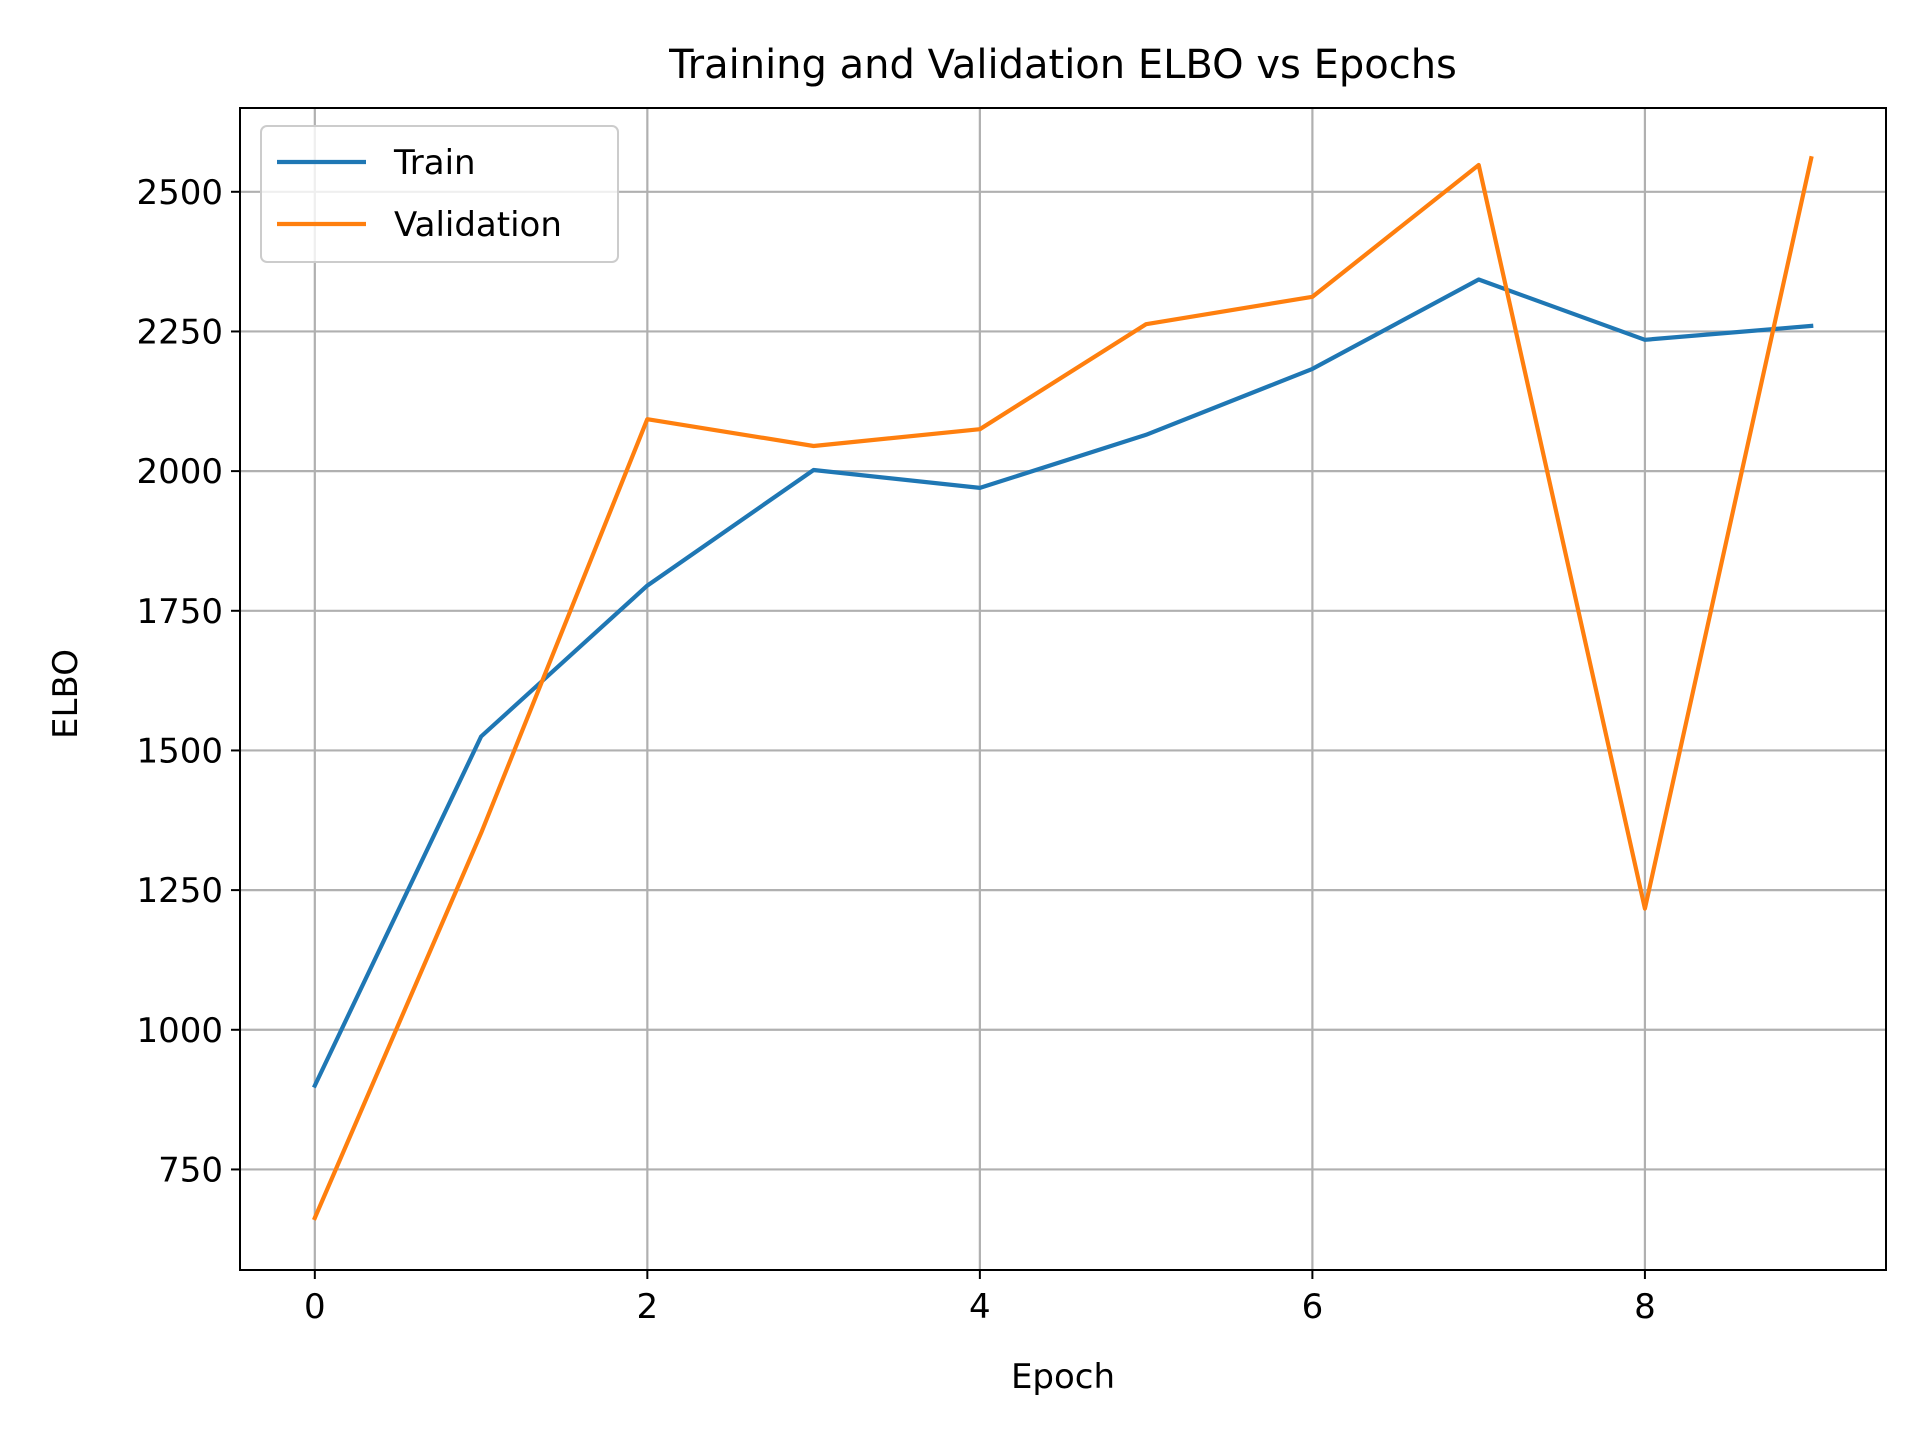  I want to click on x-tick-label: 0, so click(315, 1307).